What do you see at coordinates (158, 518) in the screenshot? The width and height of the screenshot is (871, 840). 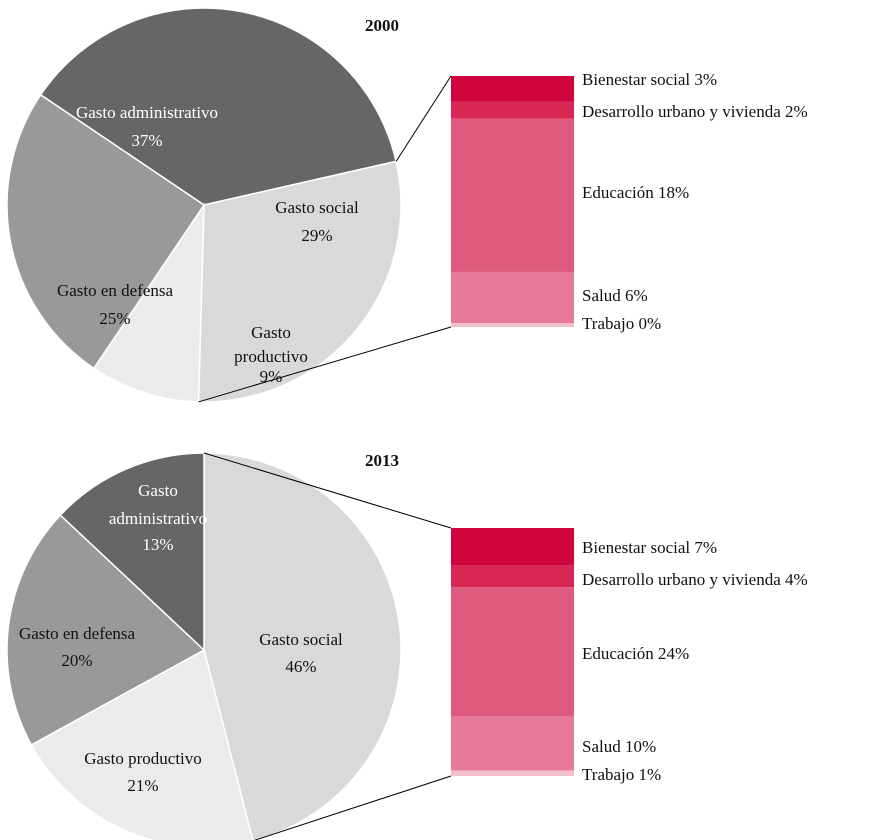 I see `pie-slice-label: administrativo` at bounding box center [158, 518].